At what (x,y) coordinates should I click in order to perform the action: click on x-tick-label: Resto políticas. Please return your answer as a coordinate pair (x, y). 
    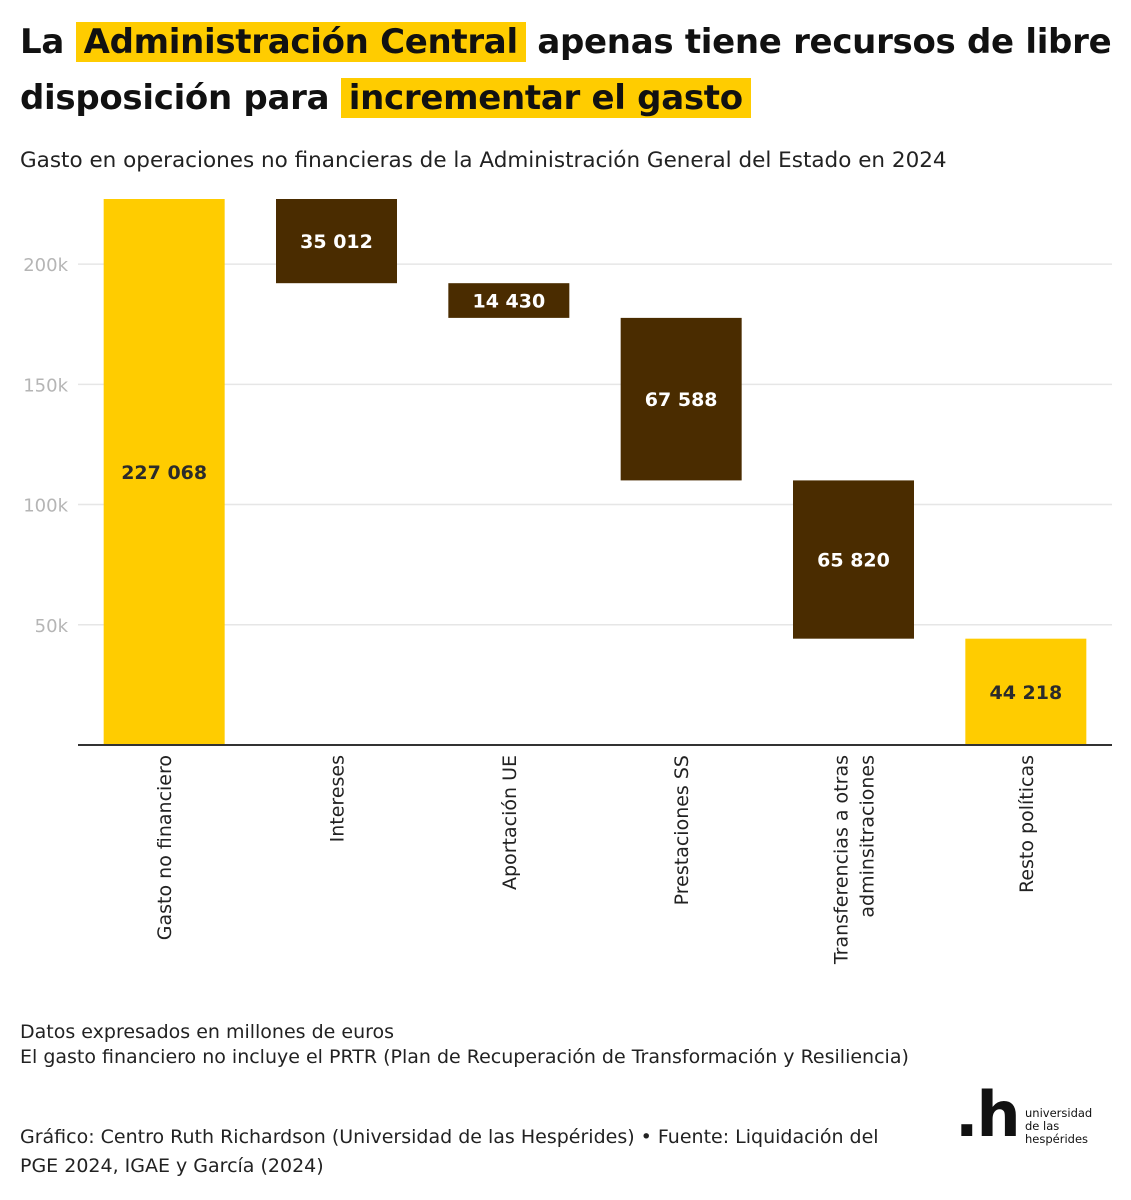
    Looking at the image, I should click on (1027, 824).